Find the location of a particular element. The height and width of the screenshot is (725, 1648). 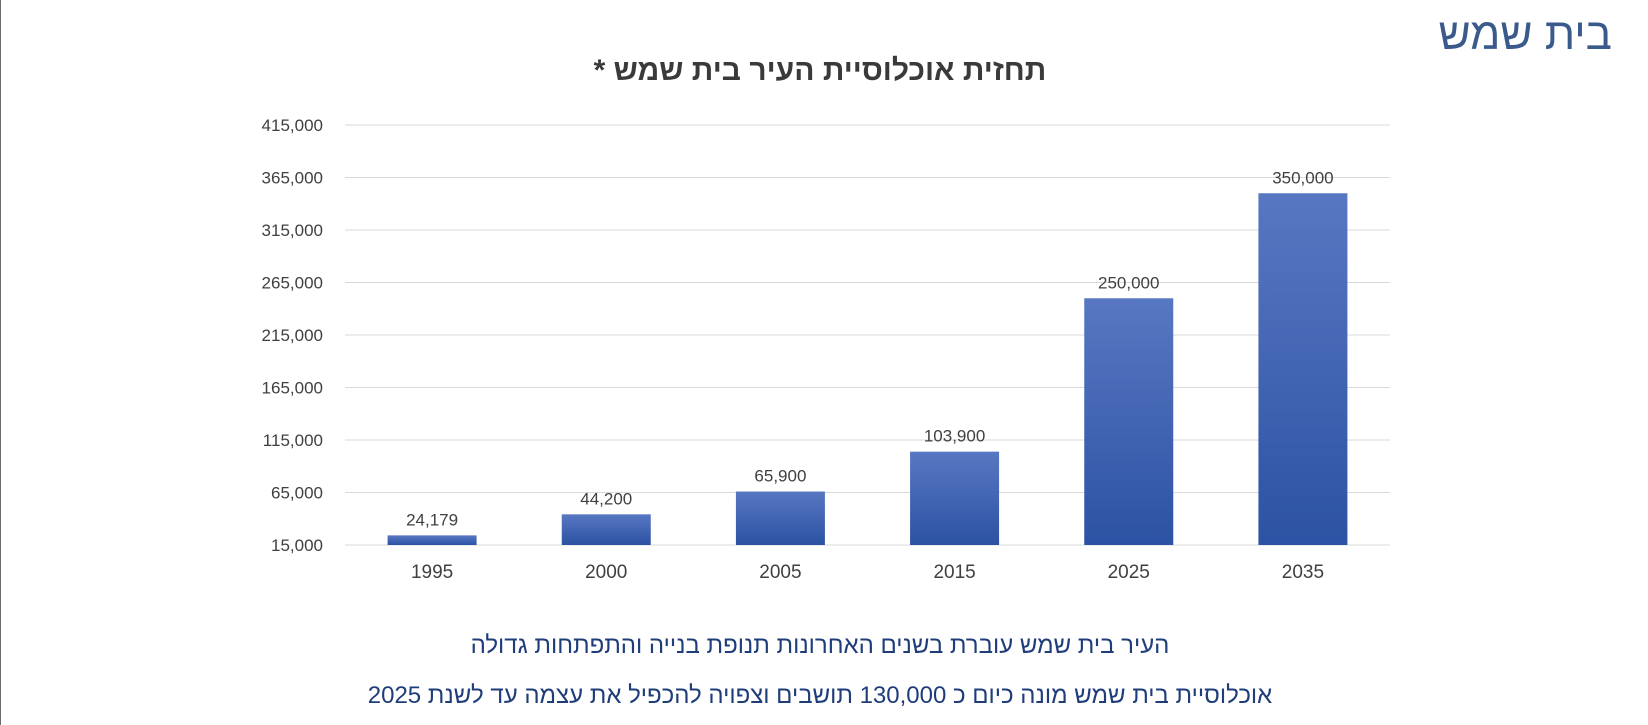

y-tick-label: 365,000 is located at coordinates (292, 178).